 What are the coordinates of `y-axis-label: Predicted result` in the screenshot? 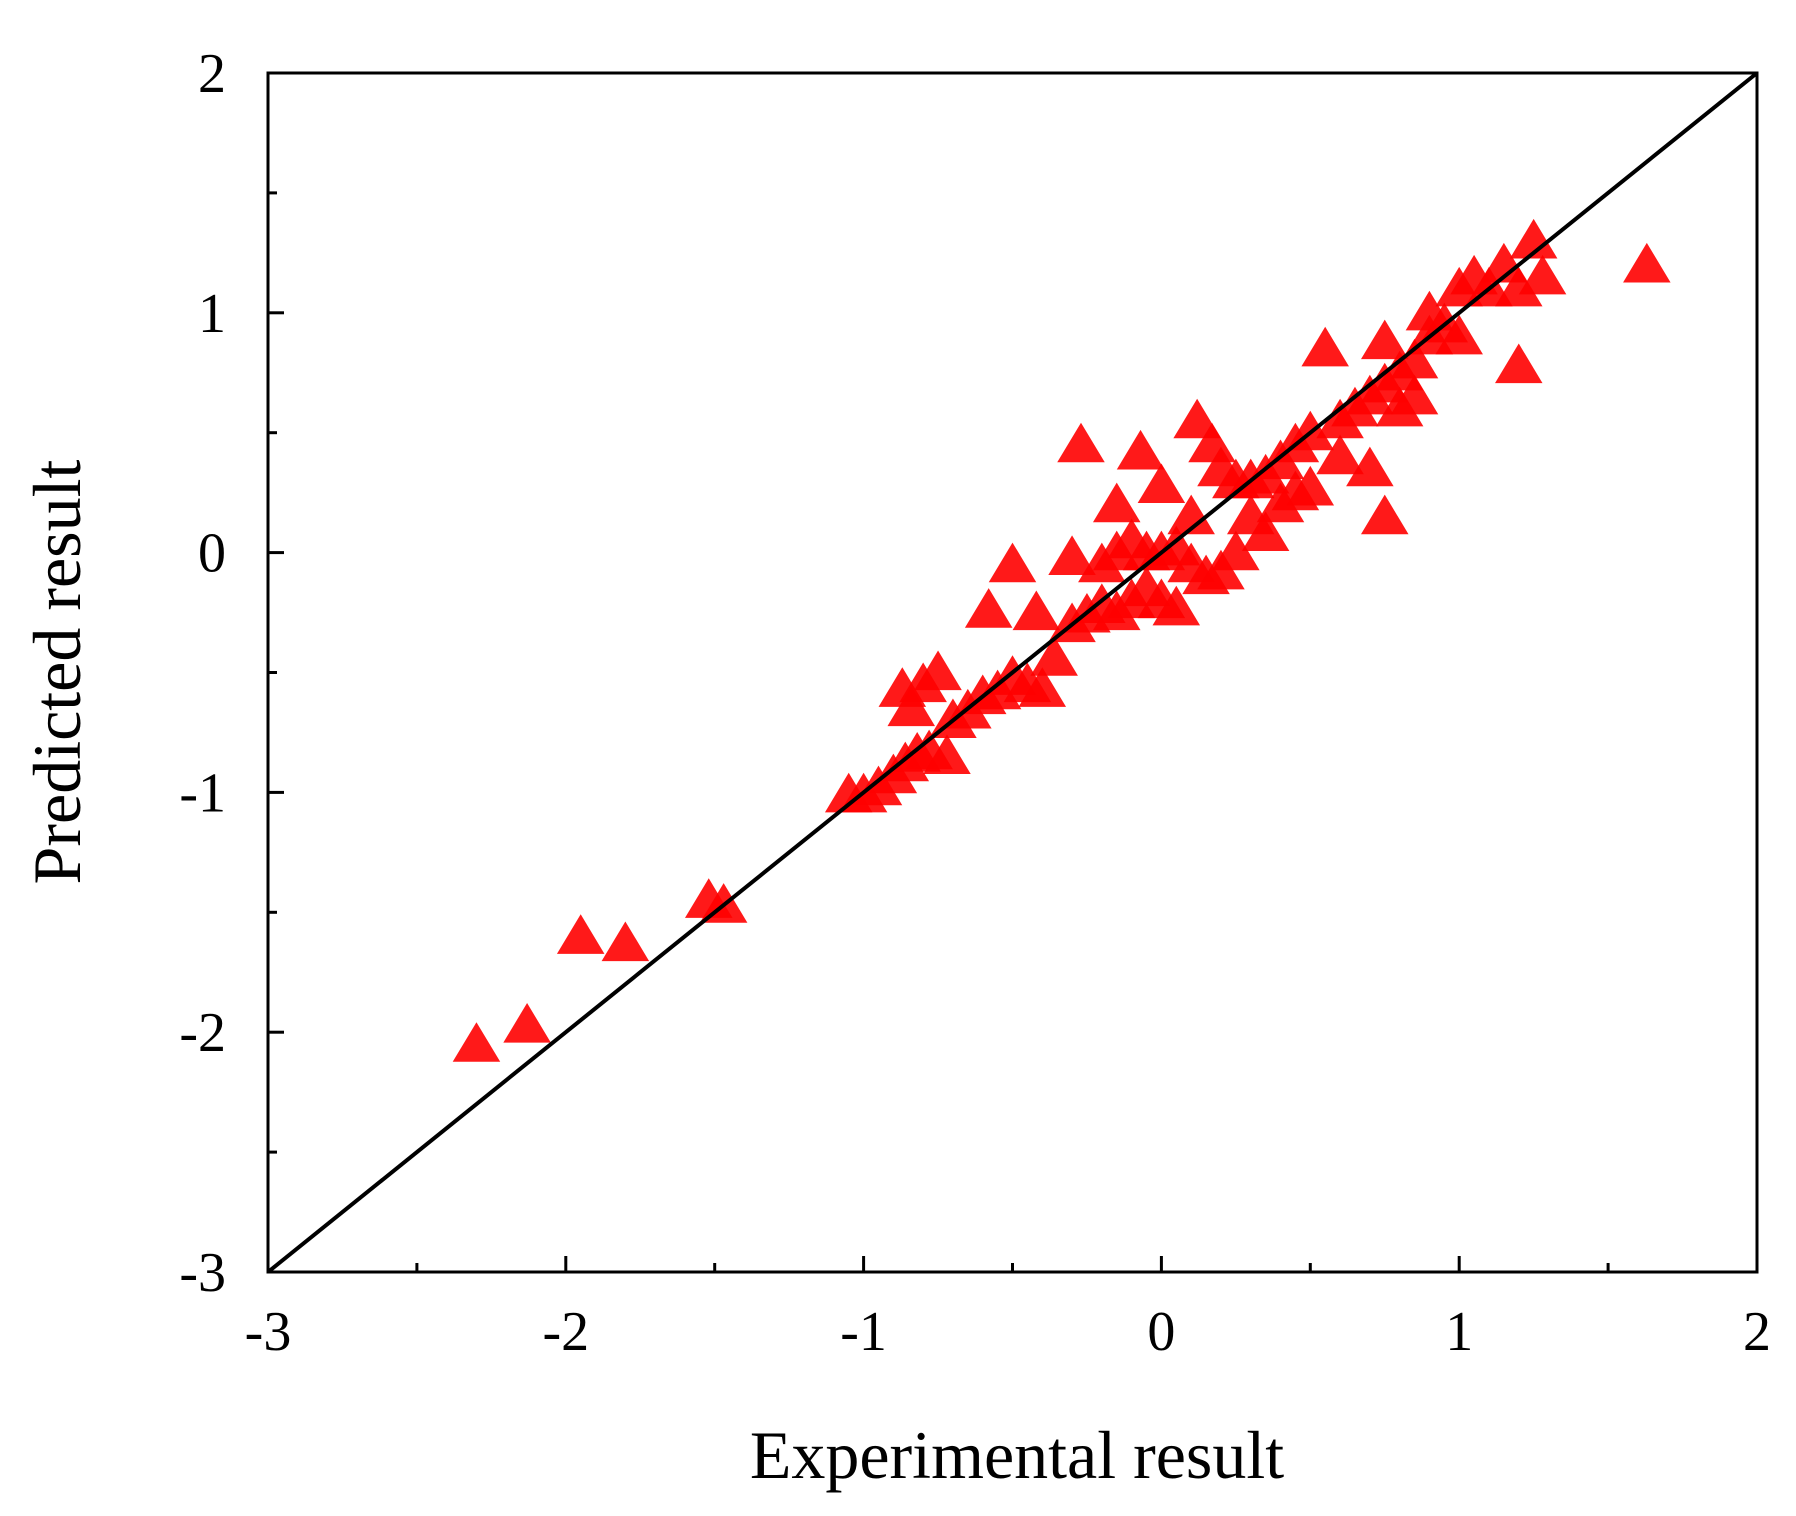 It's located at (57, 671).